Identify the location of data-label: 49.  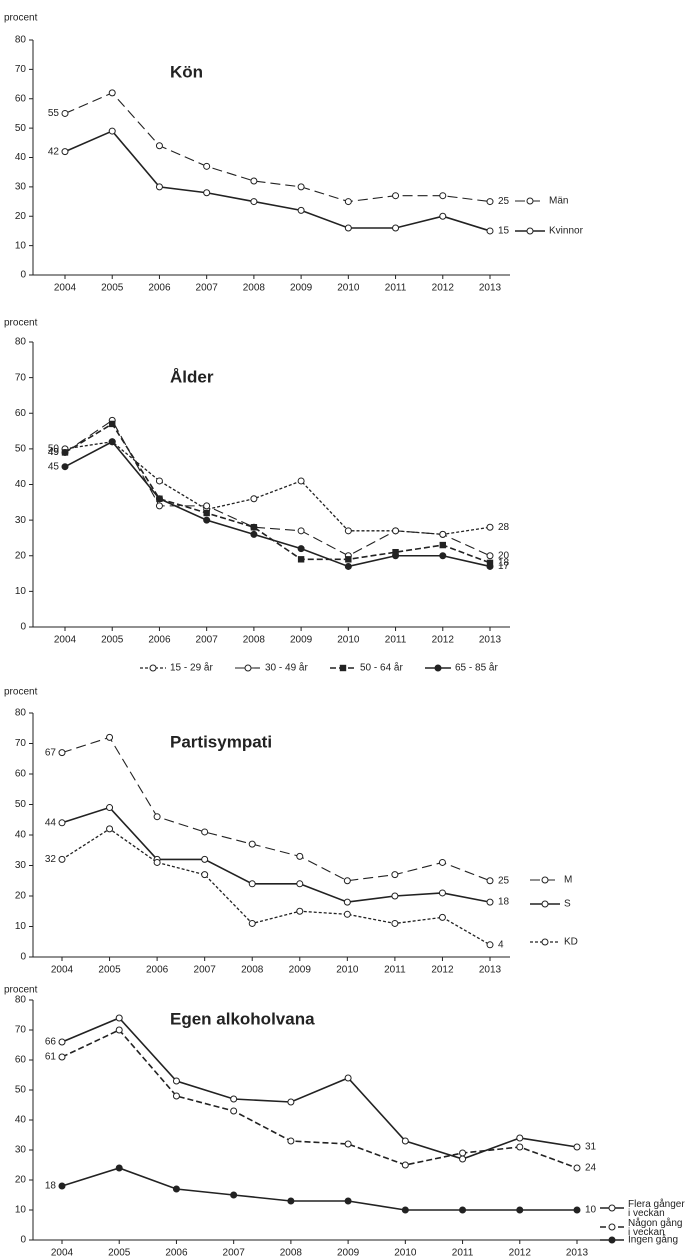
(54, 452).